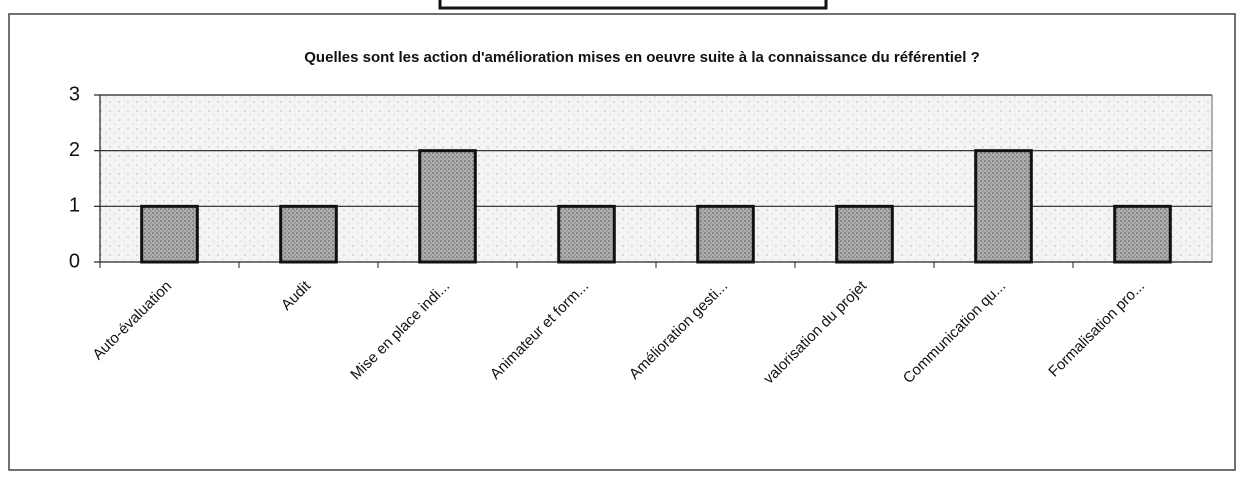 The height and width of the screenshot is (483, 1241). What do you see at coordinates (74, 261) in the screenshot?
I see `y-tick-label: 0` at bounding box center [74, 261].